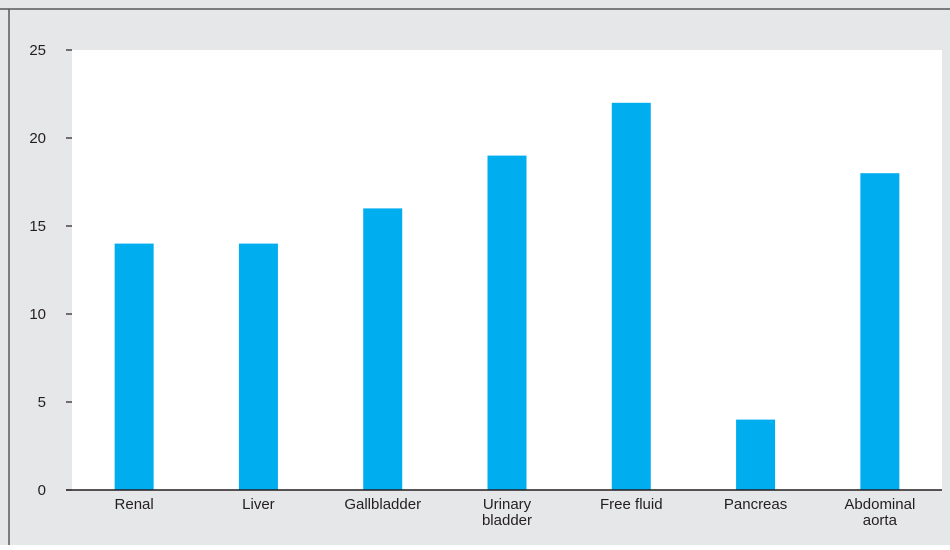  What do you see at coordinates (37, 314) in the screenshot?
I see `y-tick-label: 10` at bounding box center [37, 314].